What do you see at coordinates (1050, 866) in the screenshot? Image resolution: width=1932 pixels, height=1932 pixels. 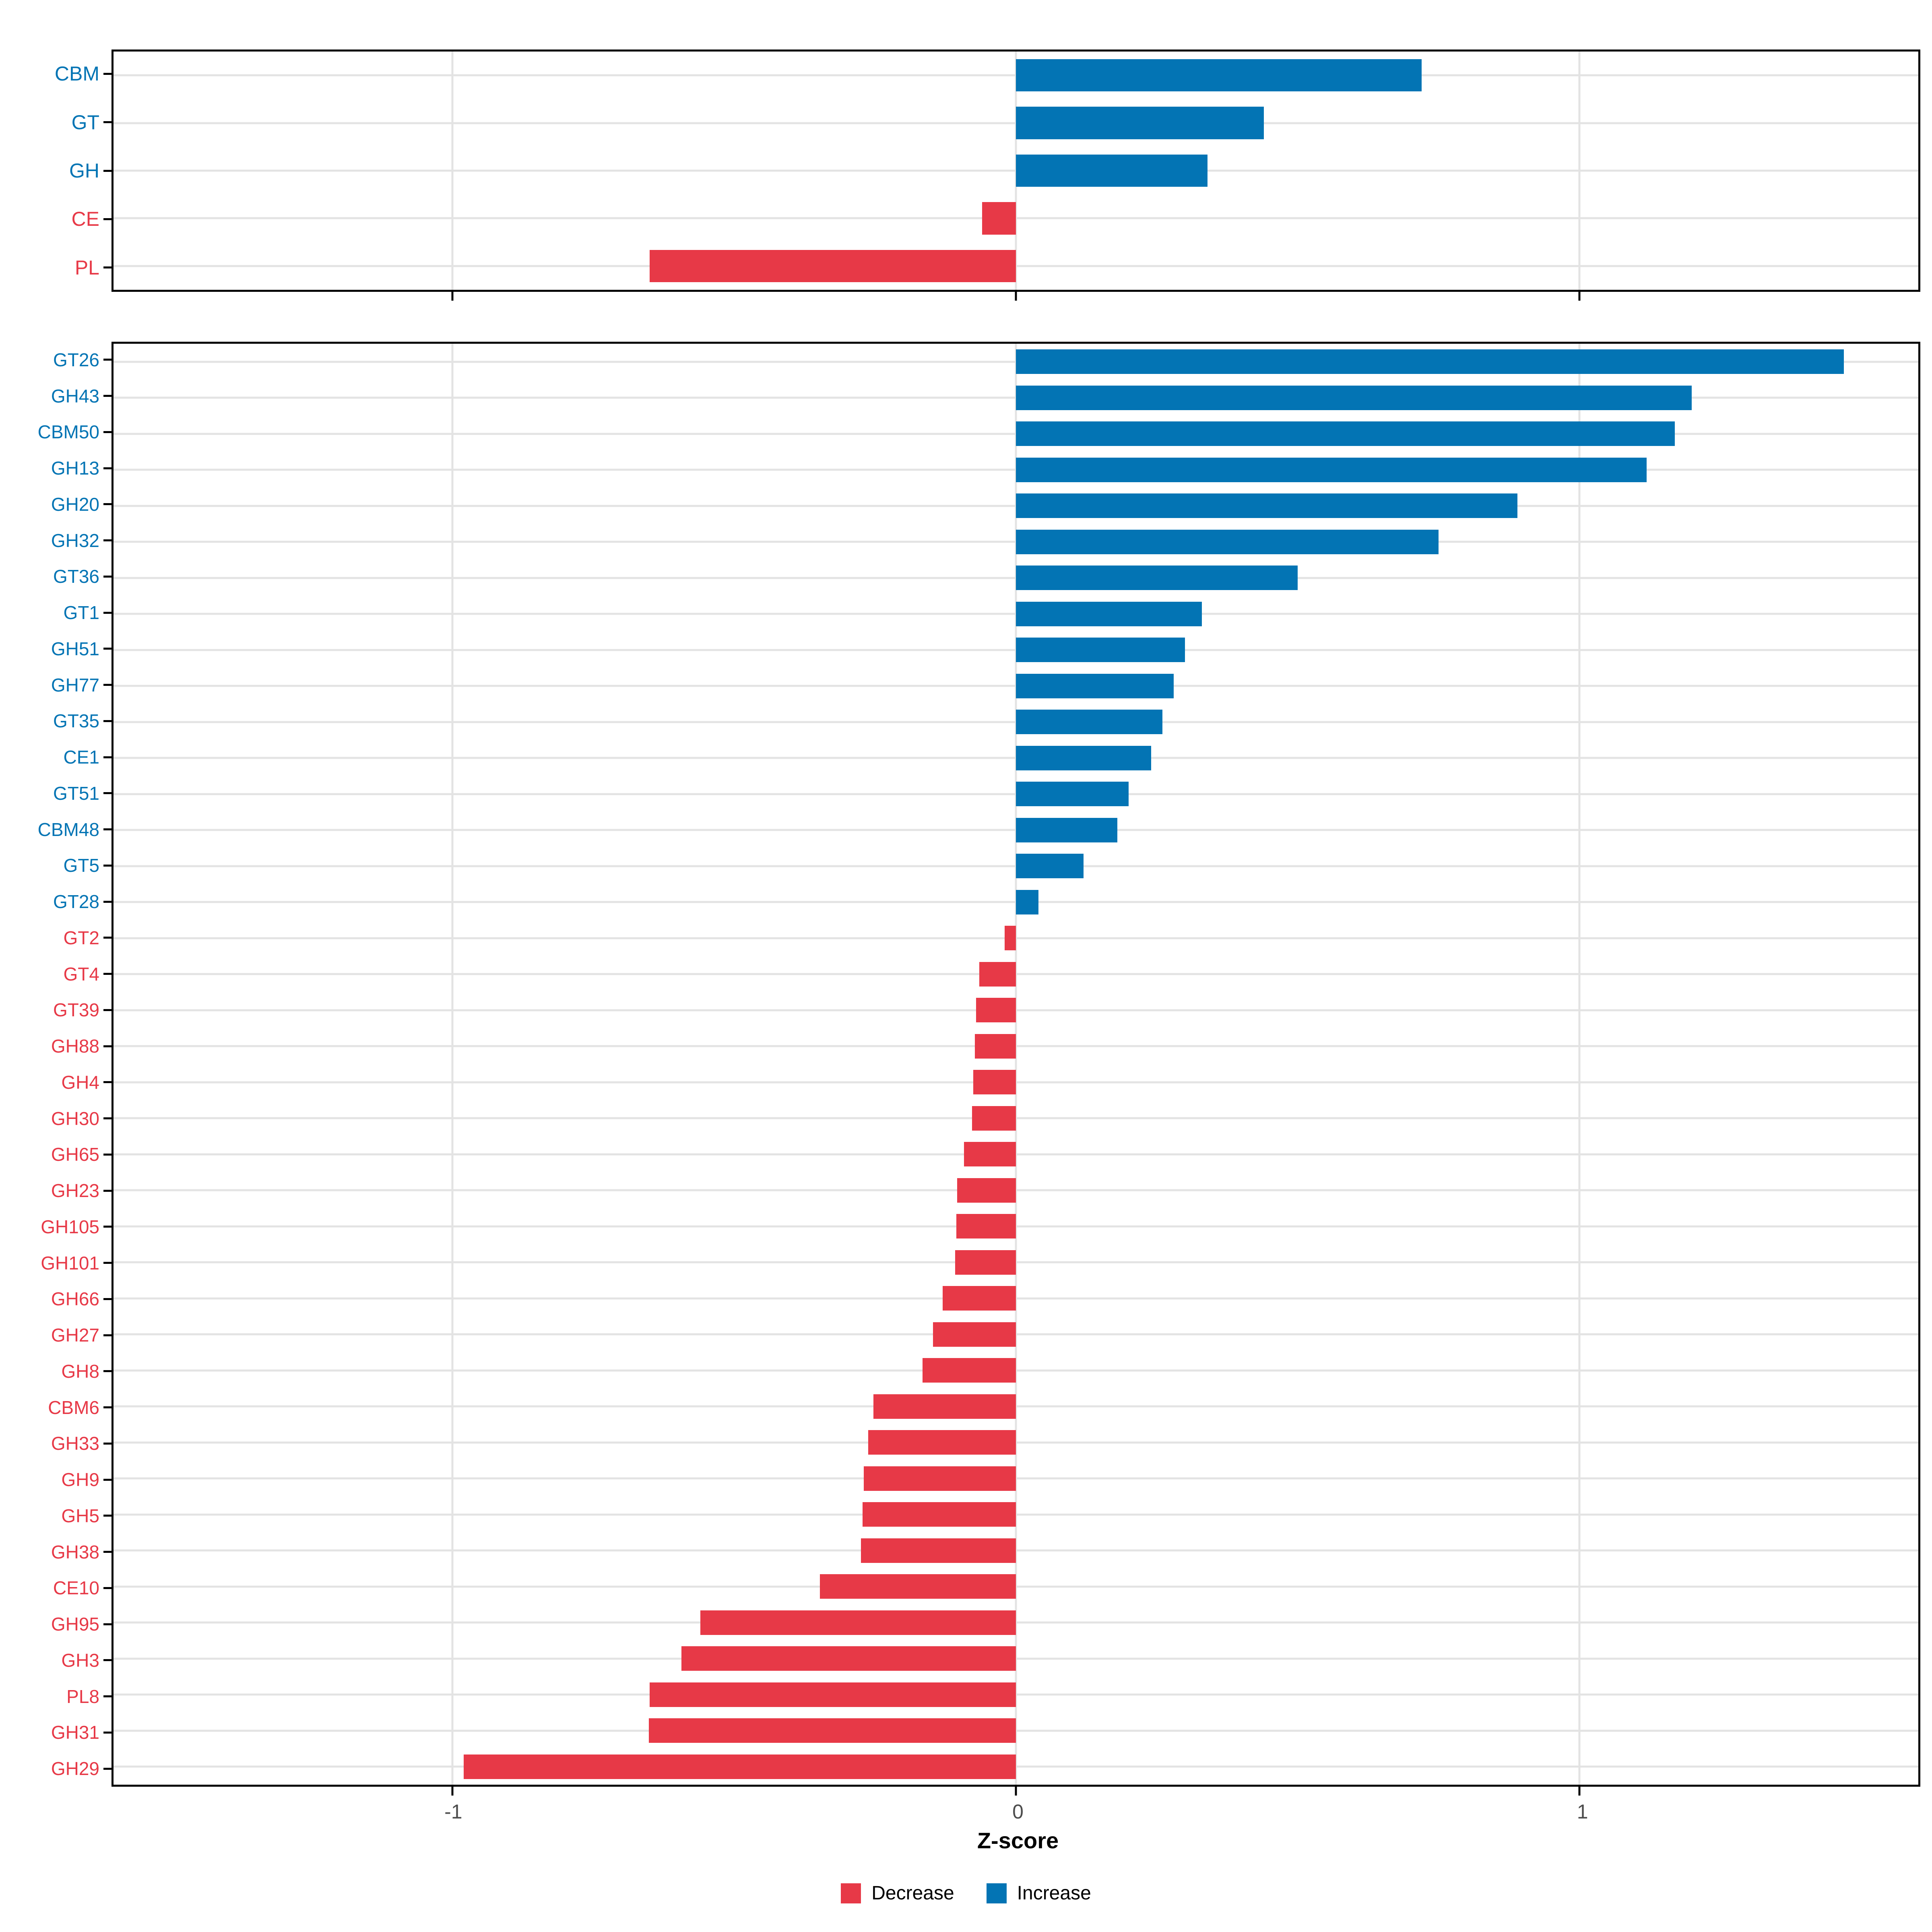 I see `bar-GT5` at bounding box center [1050, 866].